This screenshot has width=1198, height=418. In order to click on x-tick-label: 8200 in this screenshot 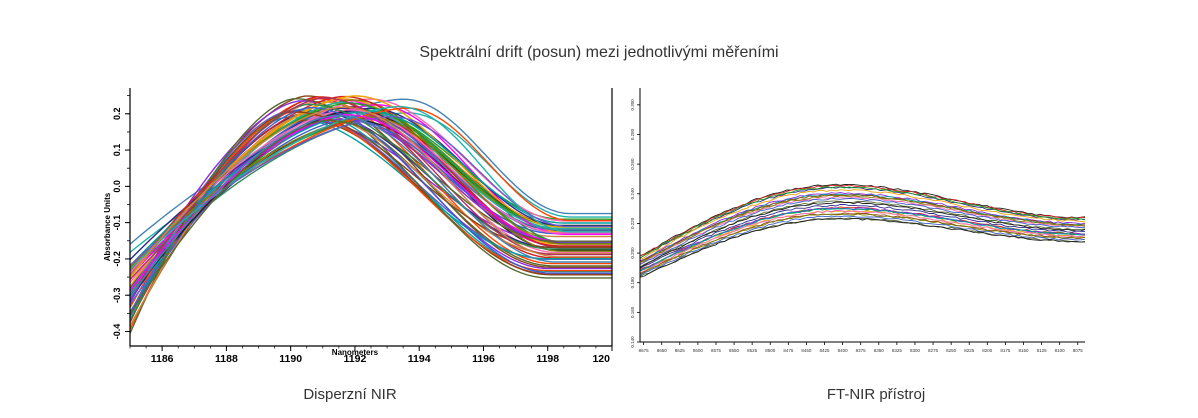, I will do `click(987, 350)`.